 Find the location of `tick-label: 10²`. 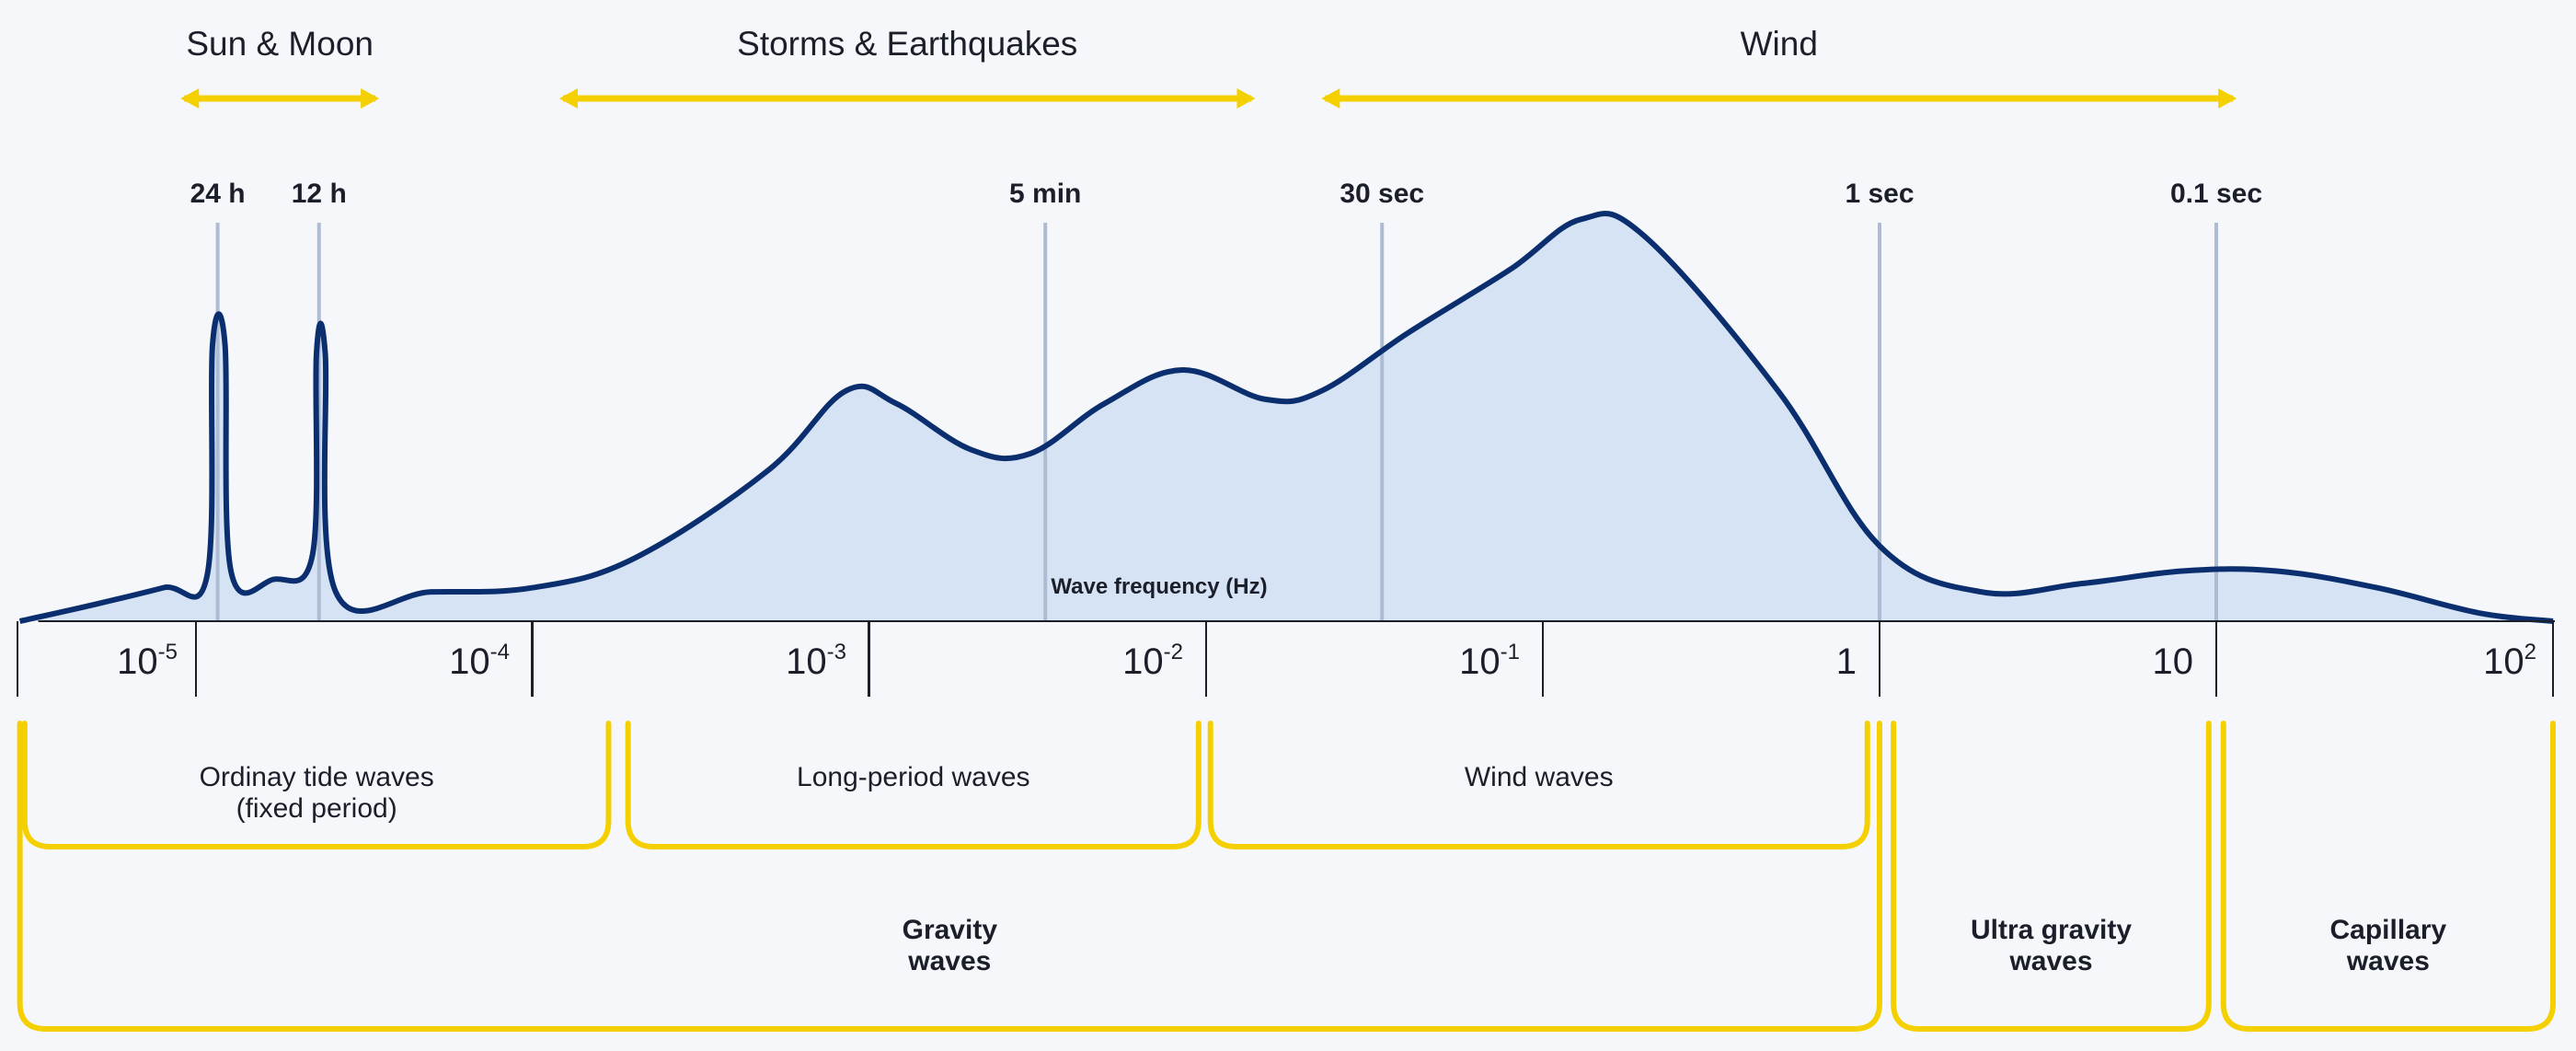

tick-label: 10² is located at coordinates (2509, 661).